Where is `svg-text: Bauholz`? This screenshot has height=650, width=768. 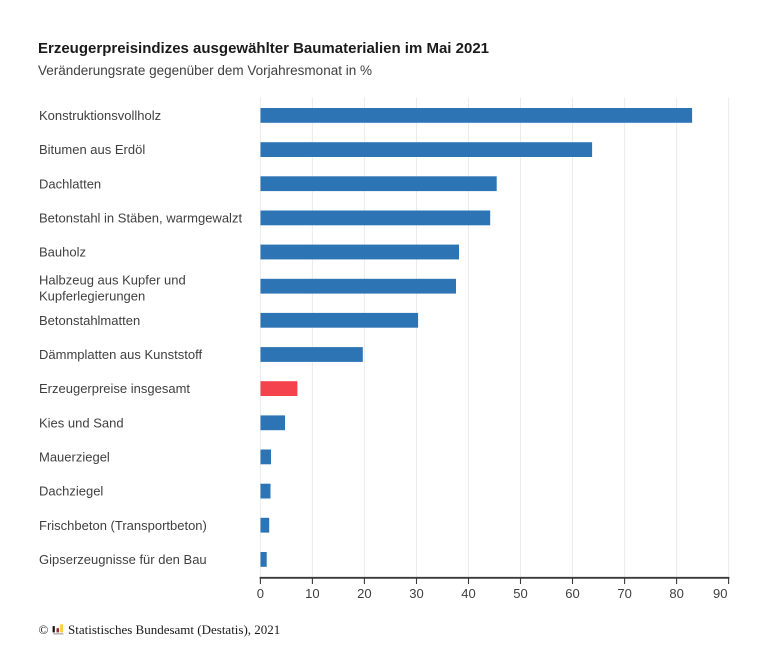 svg-text: Bauholz is located at coordinates (62, 252).